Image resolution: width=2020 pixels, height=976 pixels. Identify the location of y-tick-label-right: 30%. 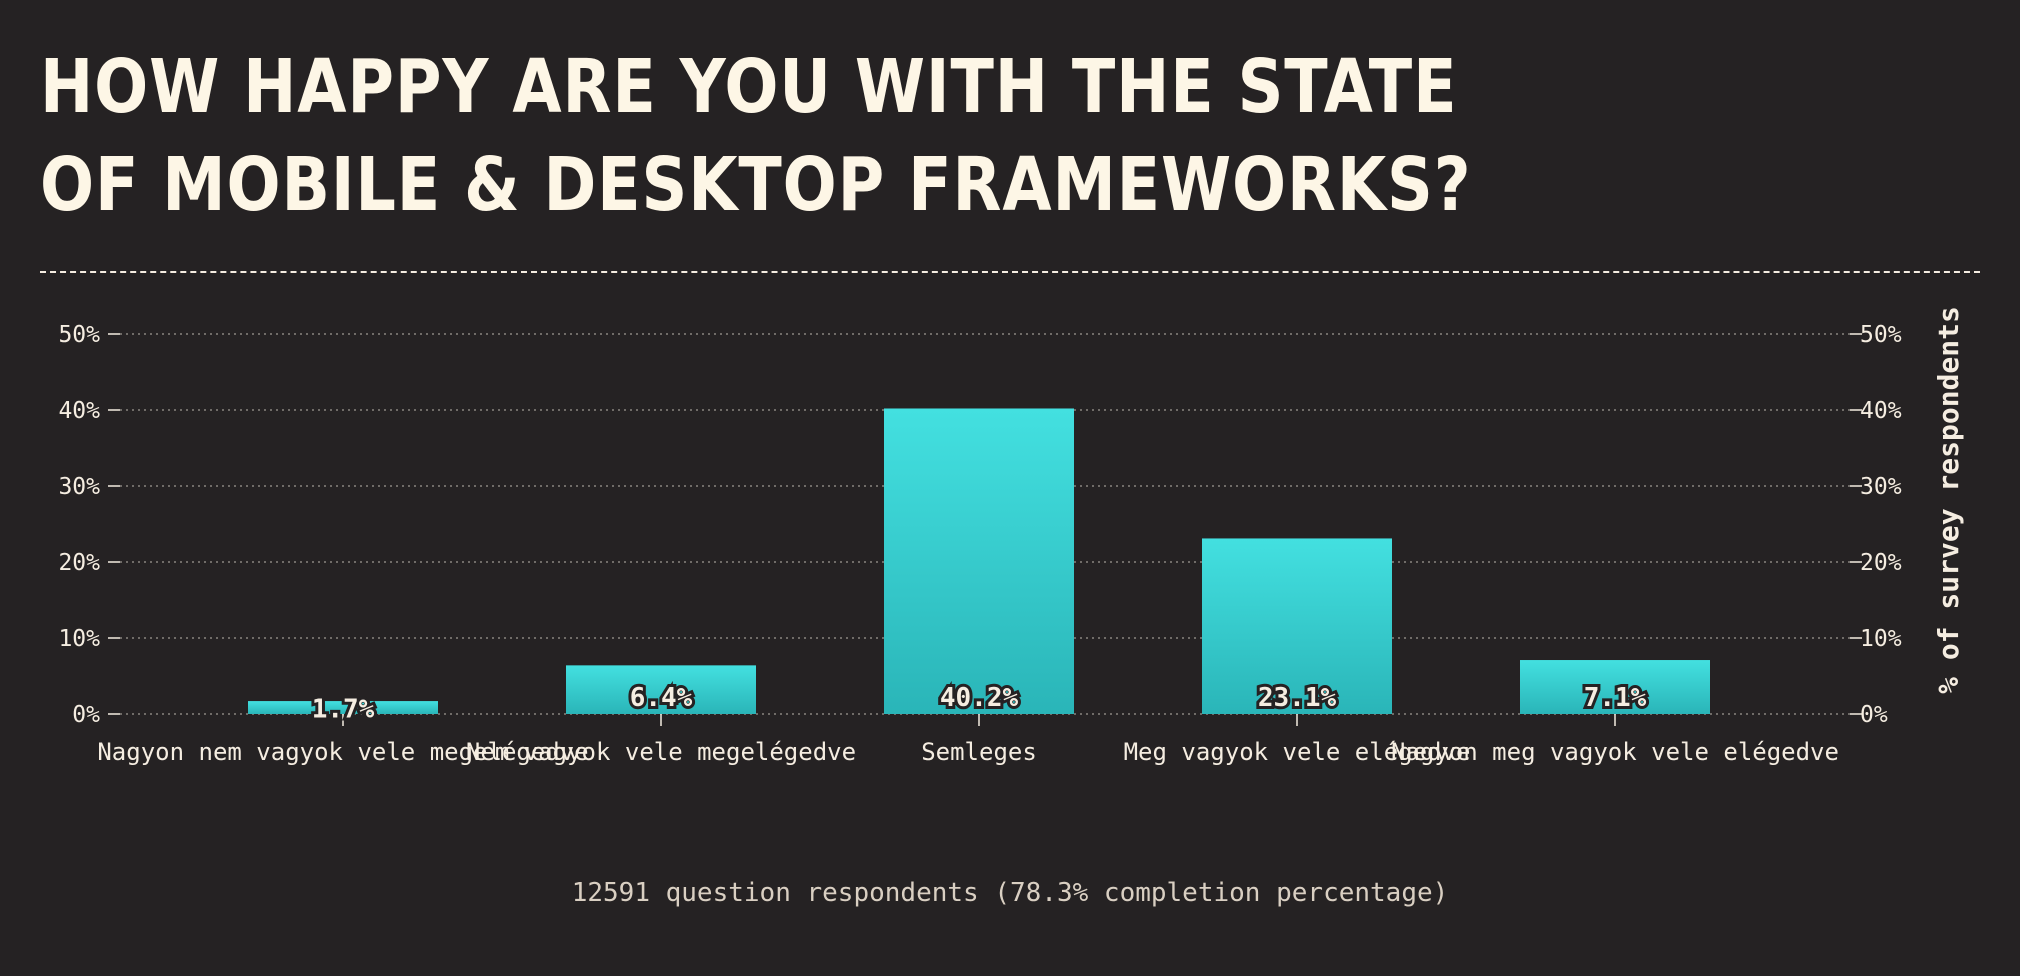
(1881, 487).